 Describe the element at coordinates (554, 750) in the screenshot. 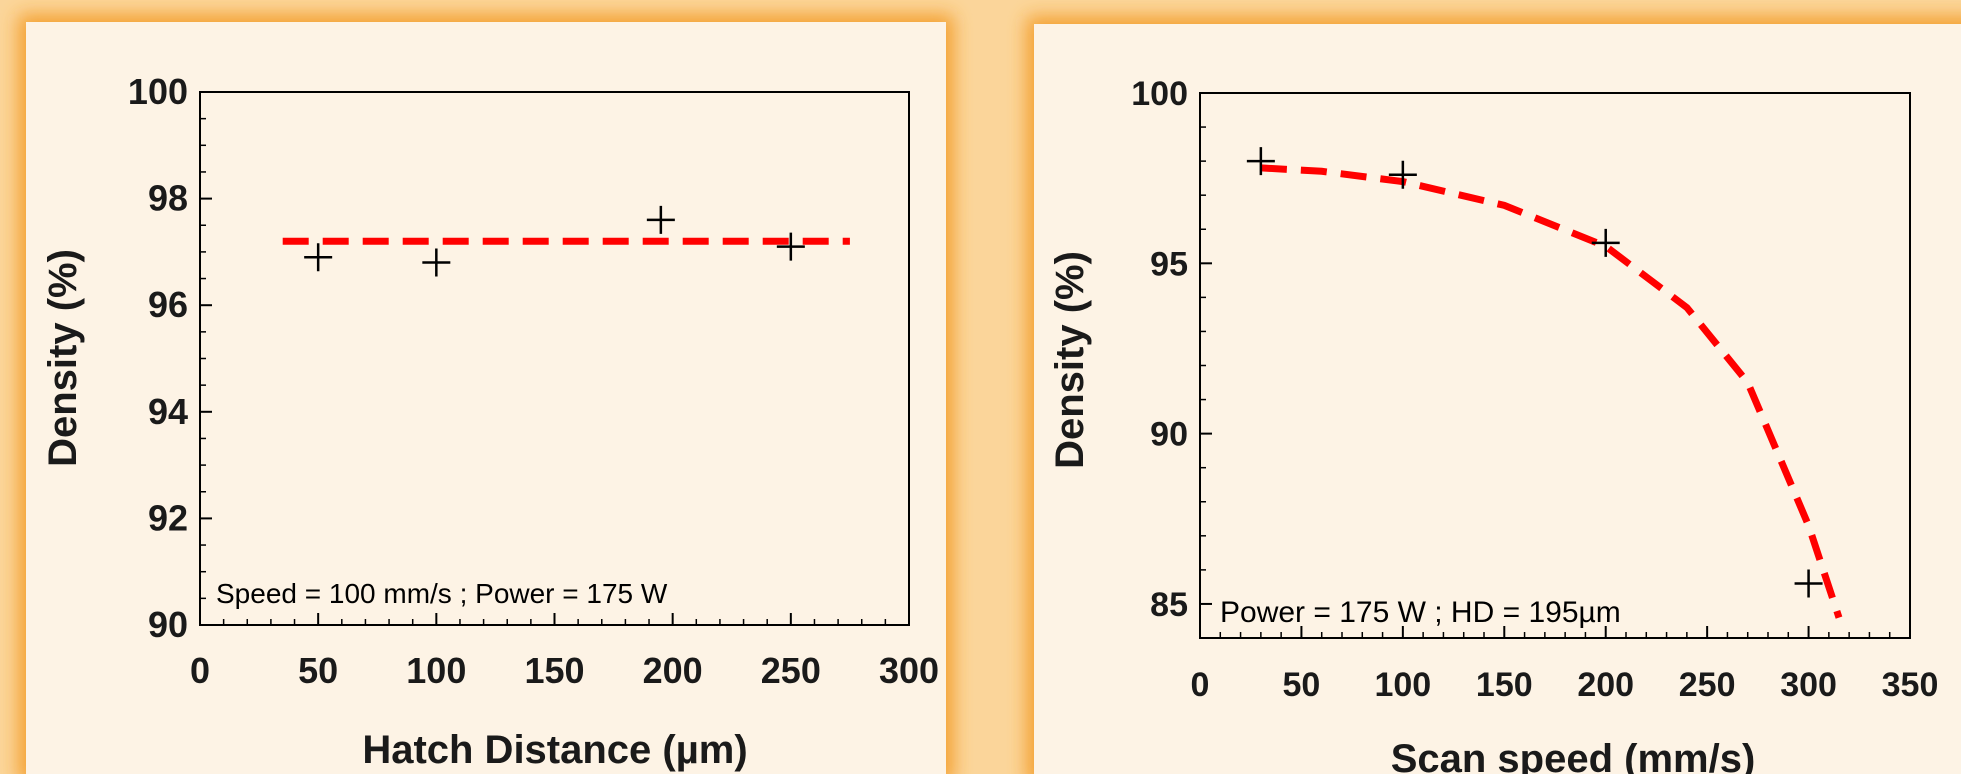

I see `x-axis-title-left: Hatch Distance (µm)` at that location.